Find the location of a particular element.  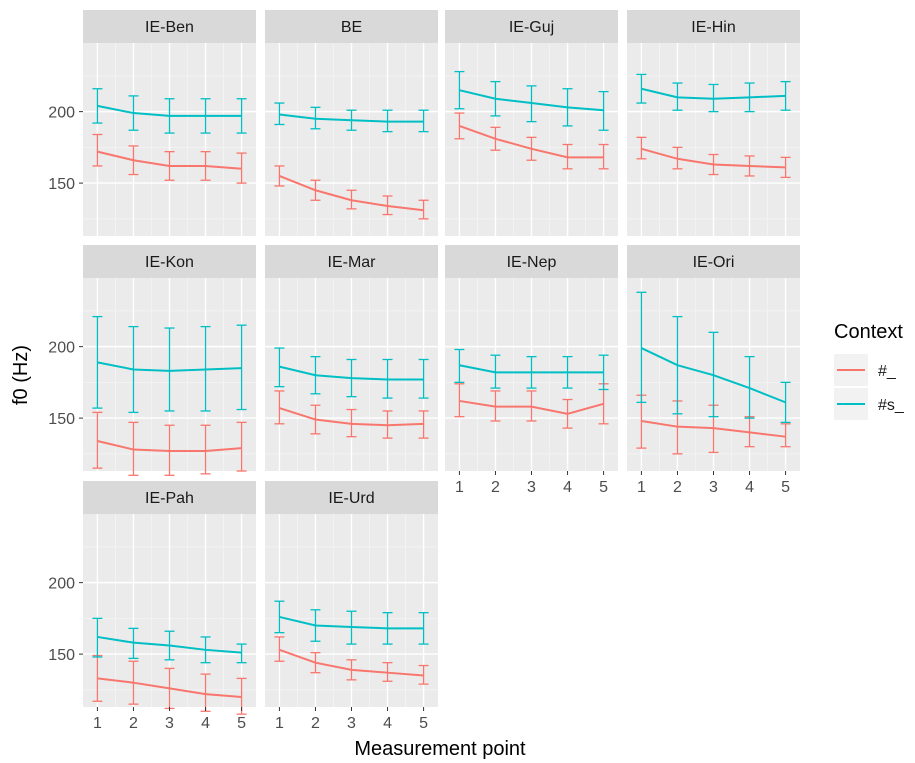

facet-panel: IE-Guj is located at coordinates (531, 123).